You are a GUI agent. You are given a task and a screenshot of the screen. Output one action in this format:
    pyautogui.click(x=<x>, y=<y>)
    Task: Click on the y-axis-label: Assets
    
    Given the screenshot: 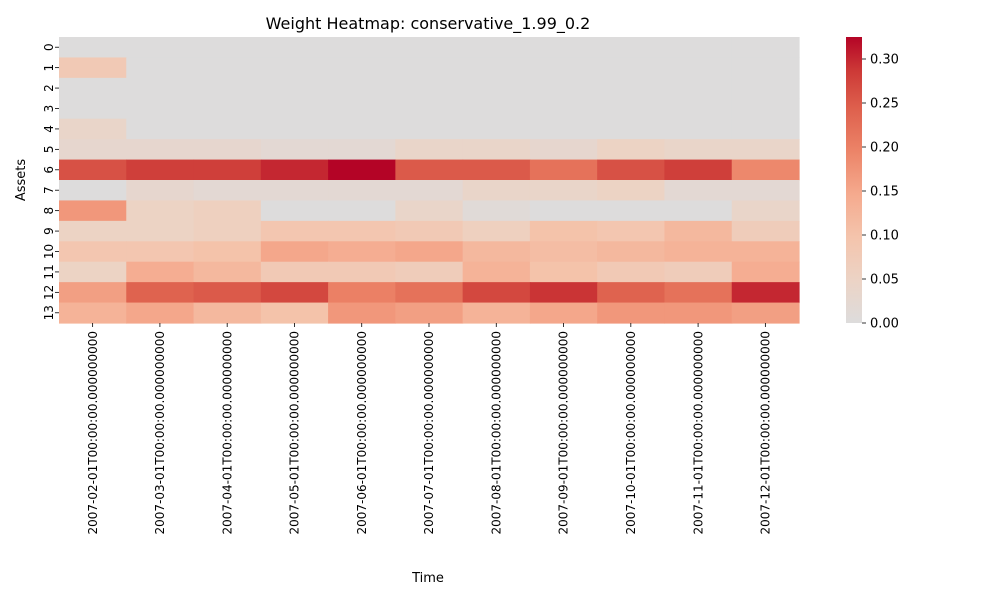 What is the action you would take?
    pyautogui.click(x=21, y=180)
    